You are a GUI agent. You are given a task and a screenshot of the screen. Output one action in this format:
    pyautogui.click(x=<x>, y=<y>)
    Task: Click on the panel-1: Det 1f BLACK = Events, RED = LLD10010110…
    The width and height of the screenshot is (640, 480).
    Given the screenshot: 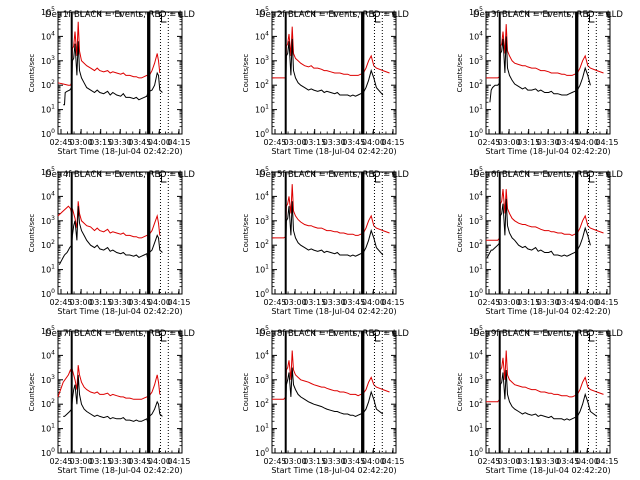 What is the action you would take?
    pyautogui.click(x=111, y=81)
    